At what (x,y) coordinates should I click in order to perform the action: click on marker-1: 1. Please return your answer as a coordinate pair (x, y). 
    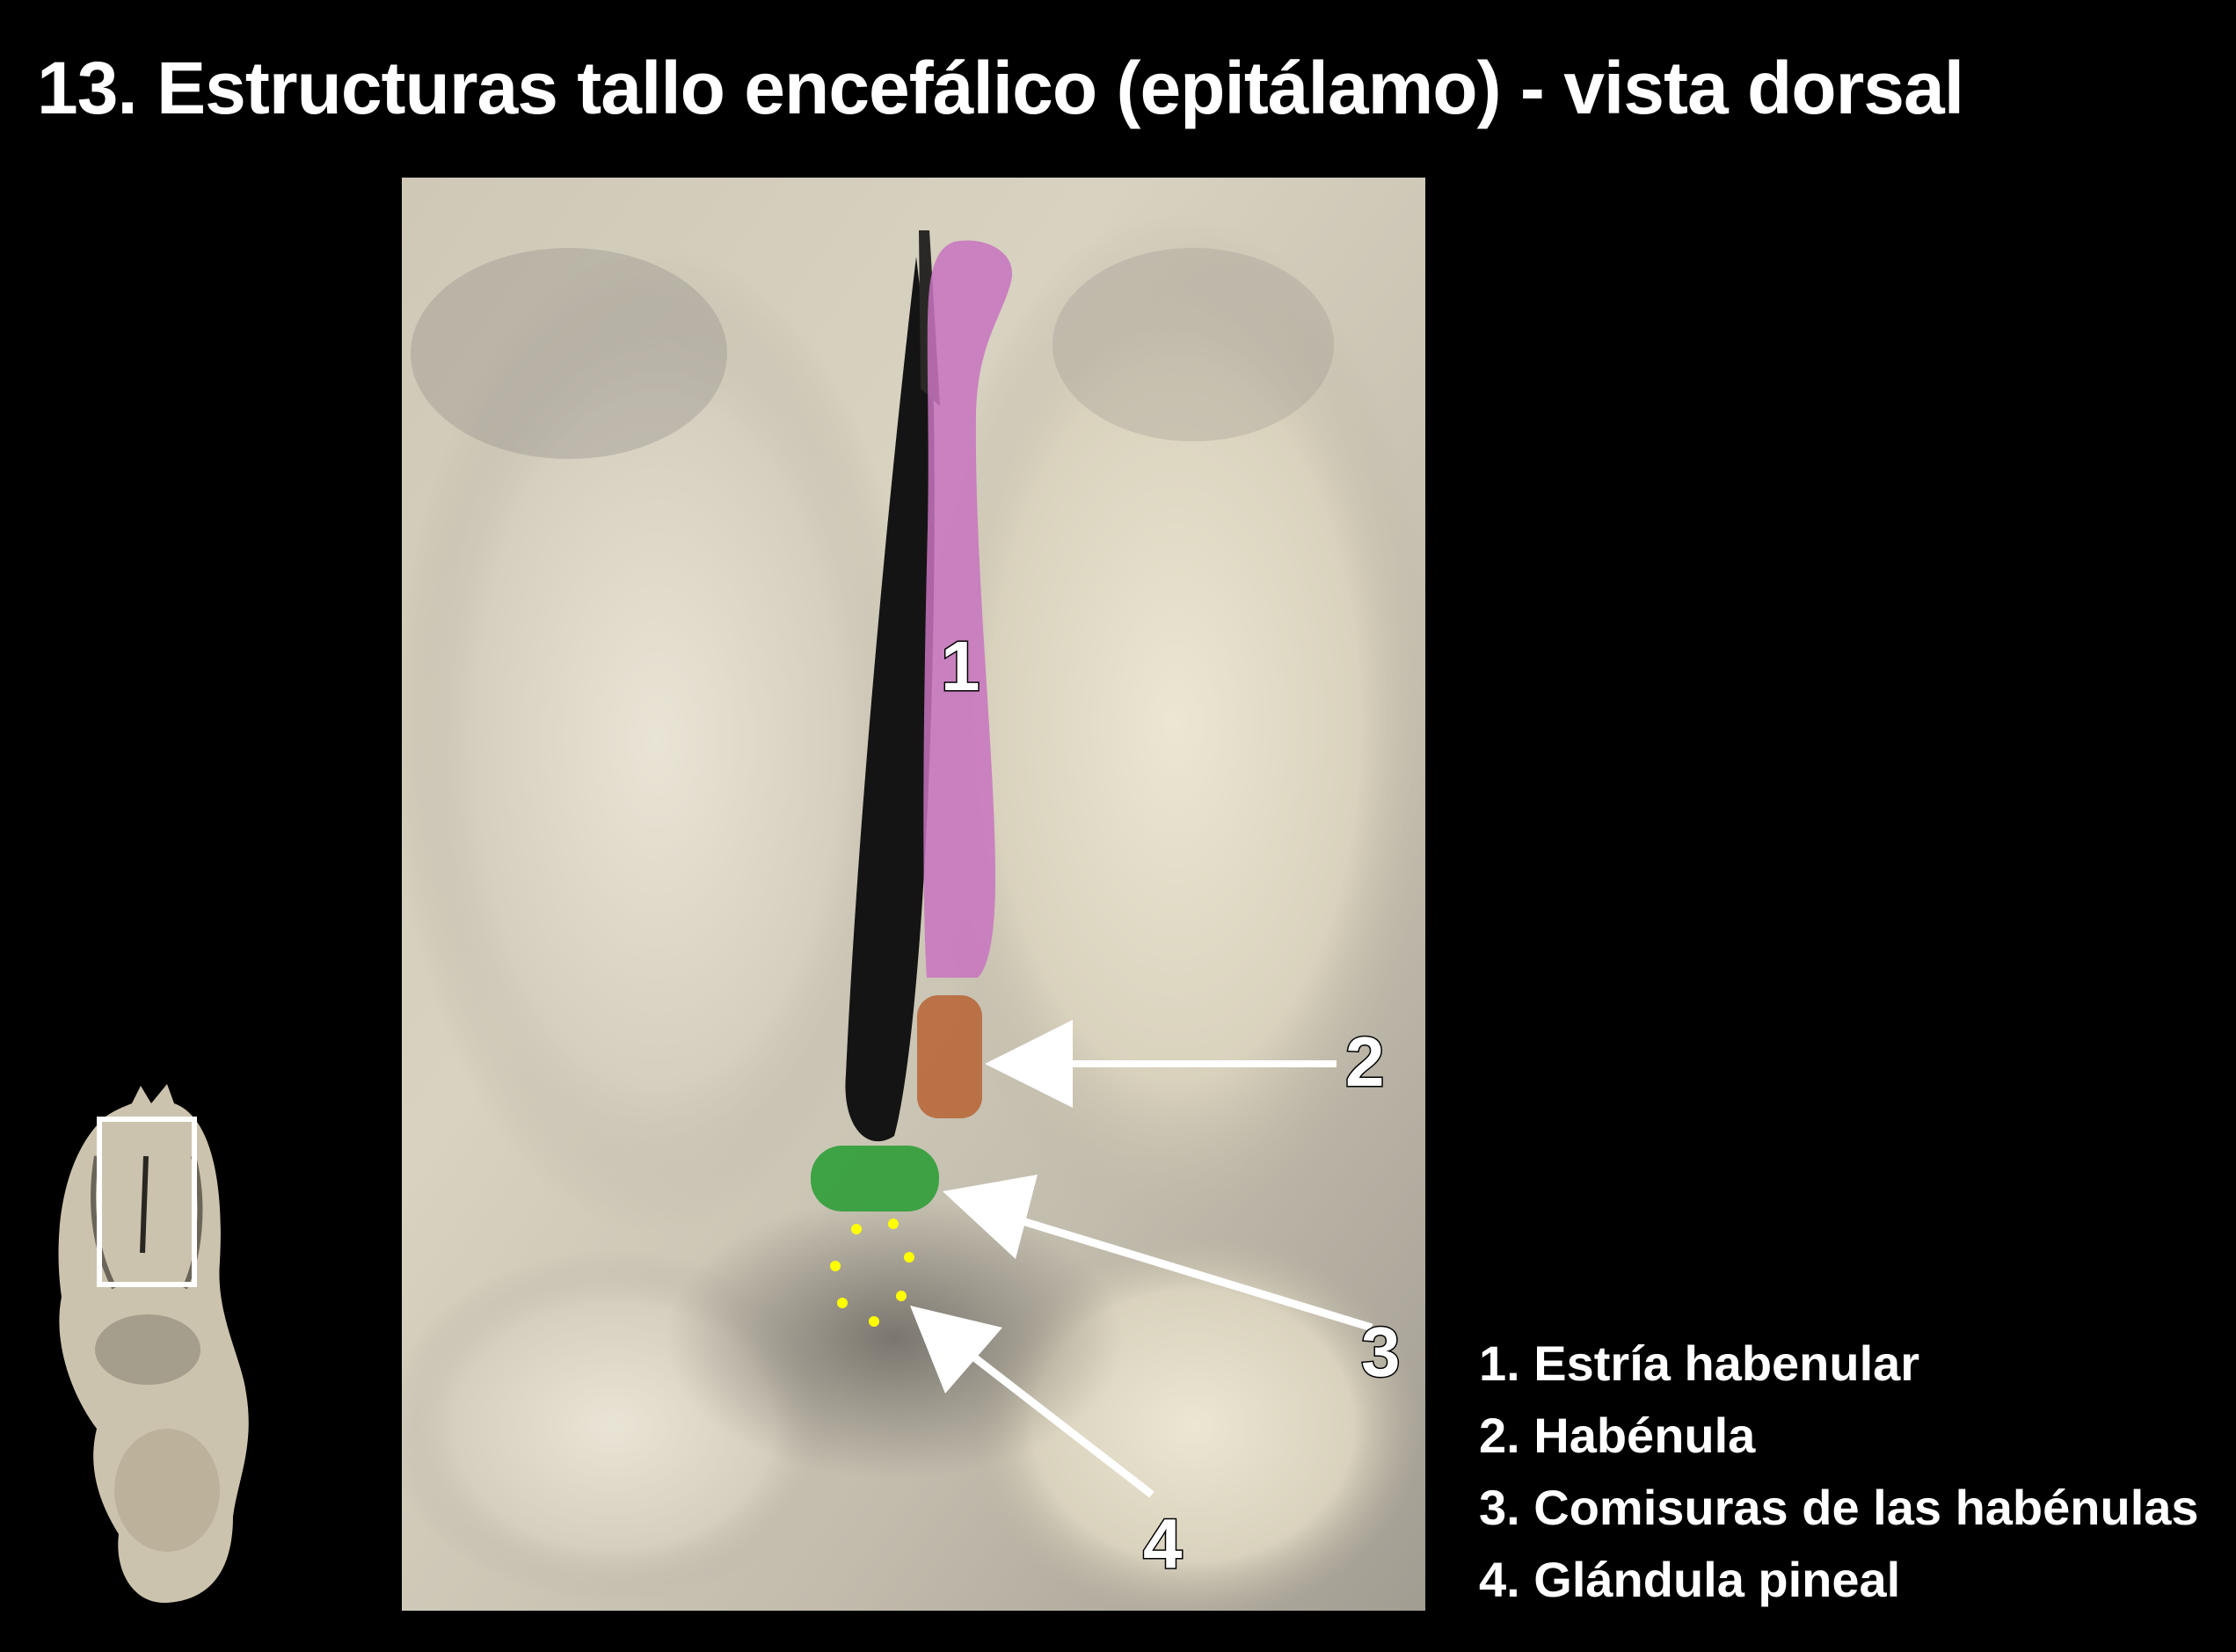
    Looking at the image, I should click on (961, 666).